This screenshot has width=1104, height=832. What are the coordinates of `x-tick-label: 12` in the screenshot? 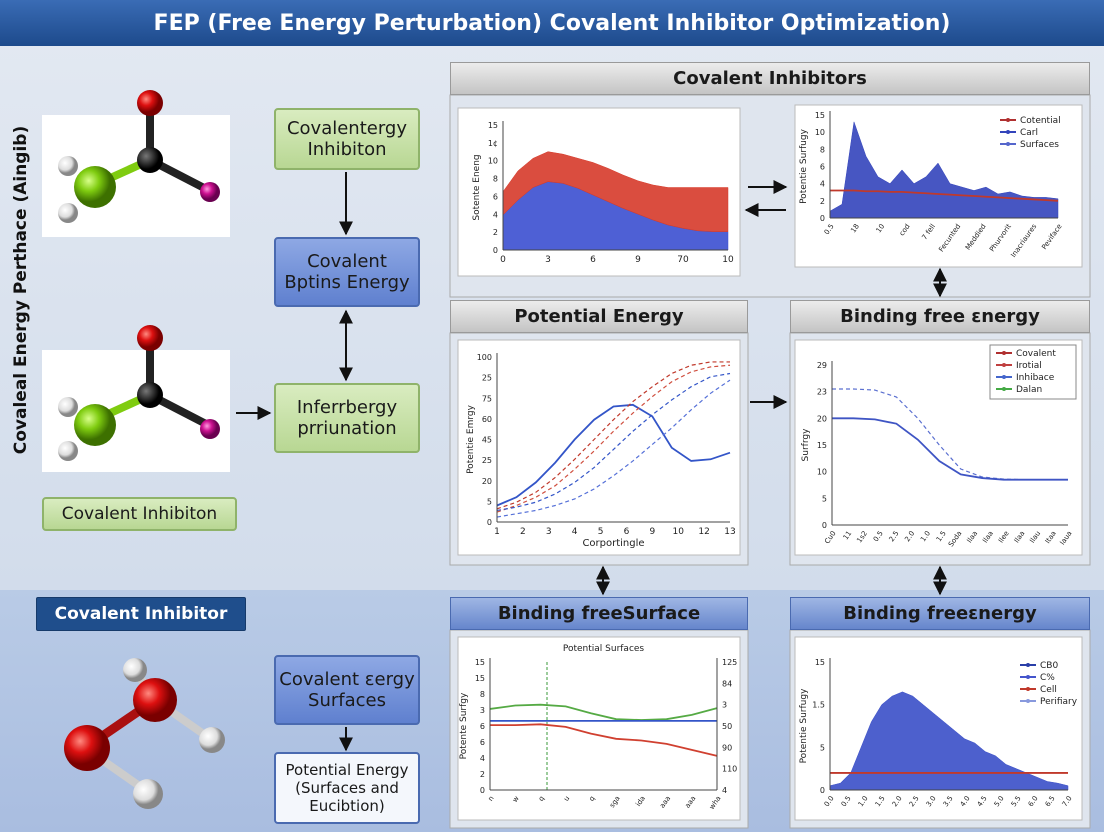 It's located at (703, 532).